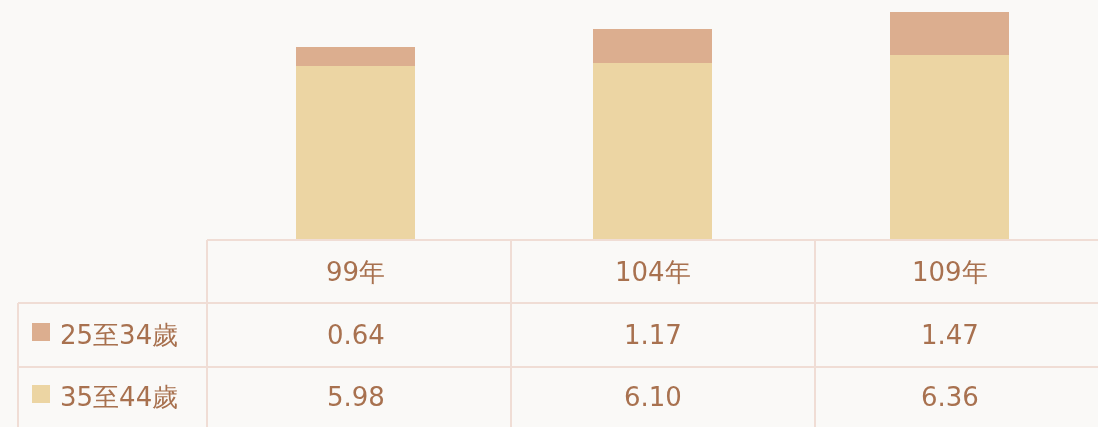  I want to click on data-label: 1.47, so click(950, 335).